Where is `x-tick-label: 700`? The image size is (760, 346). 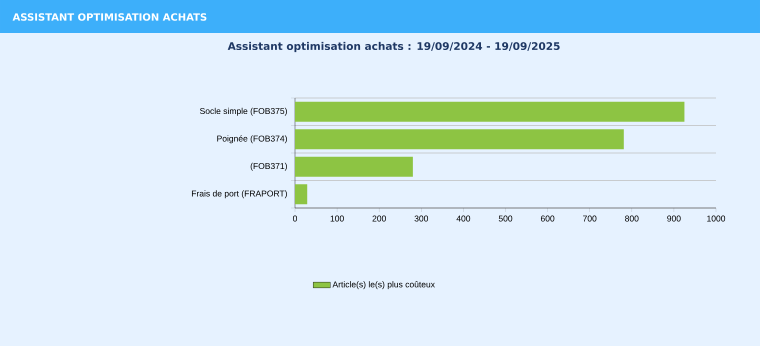
x-tick-label: 700 is located at coordinates (589, 219).